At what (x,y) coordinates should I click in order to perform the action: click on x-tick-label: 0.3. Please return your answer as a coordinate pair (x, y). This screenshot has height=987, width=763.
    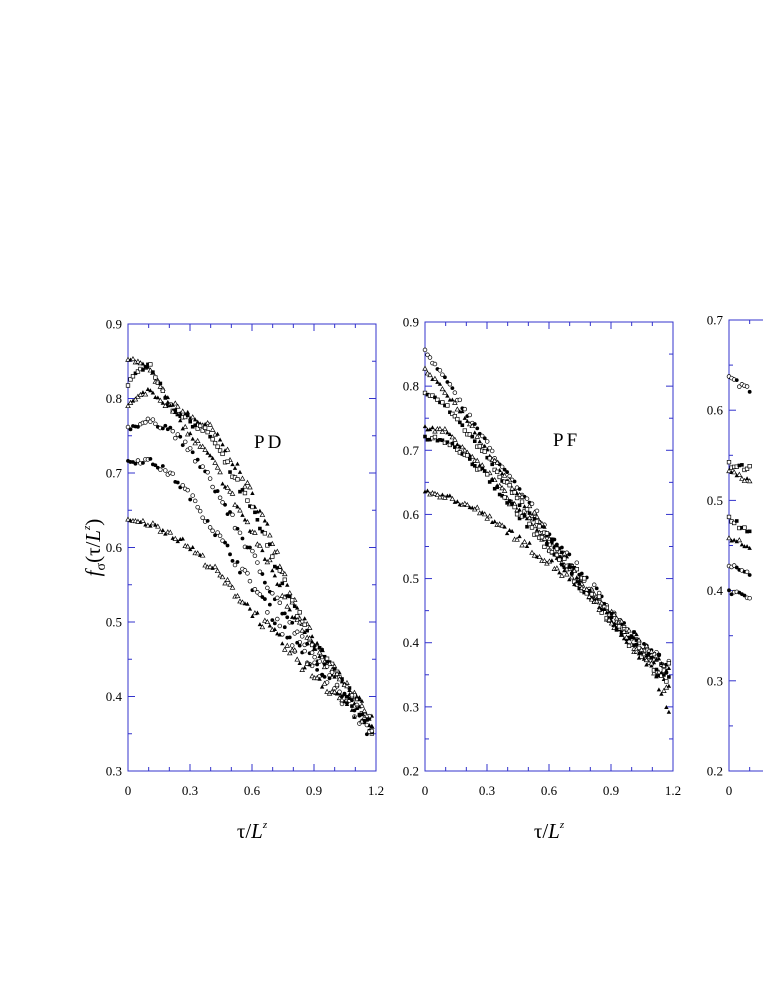
    Looking at the image, I should click on (487, 790).